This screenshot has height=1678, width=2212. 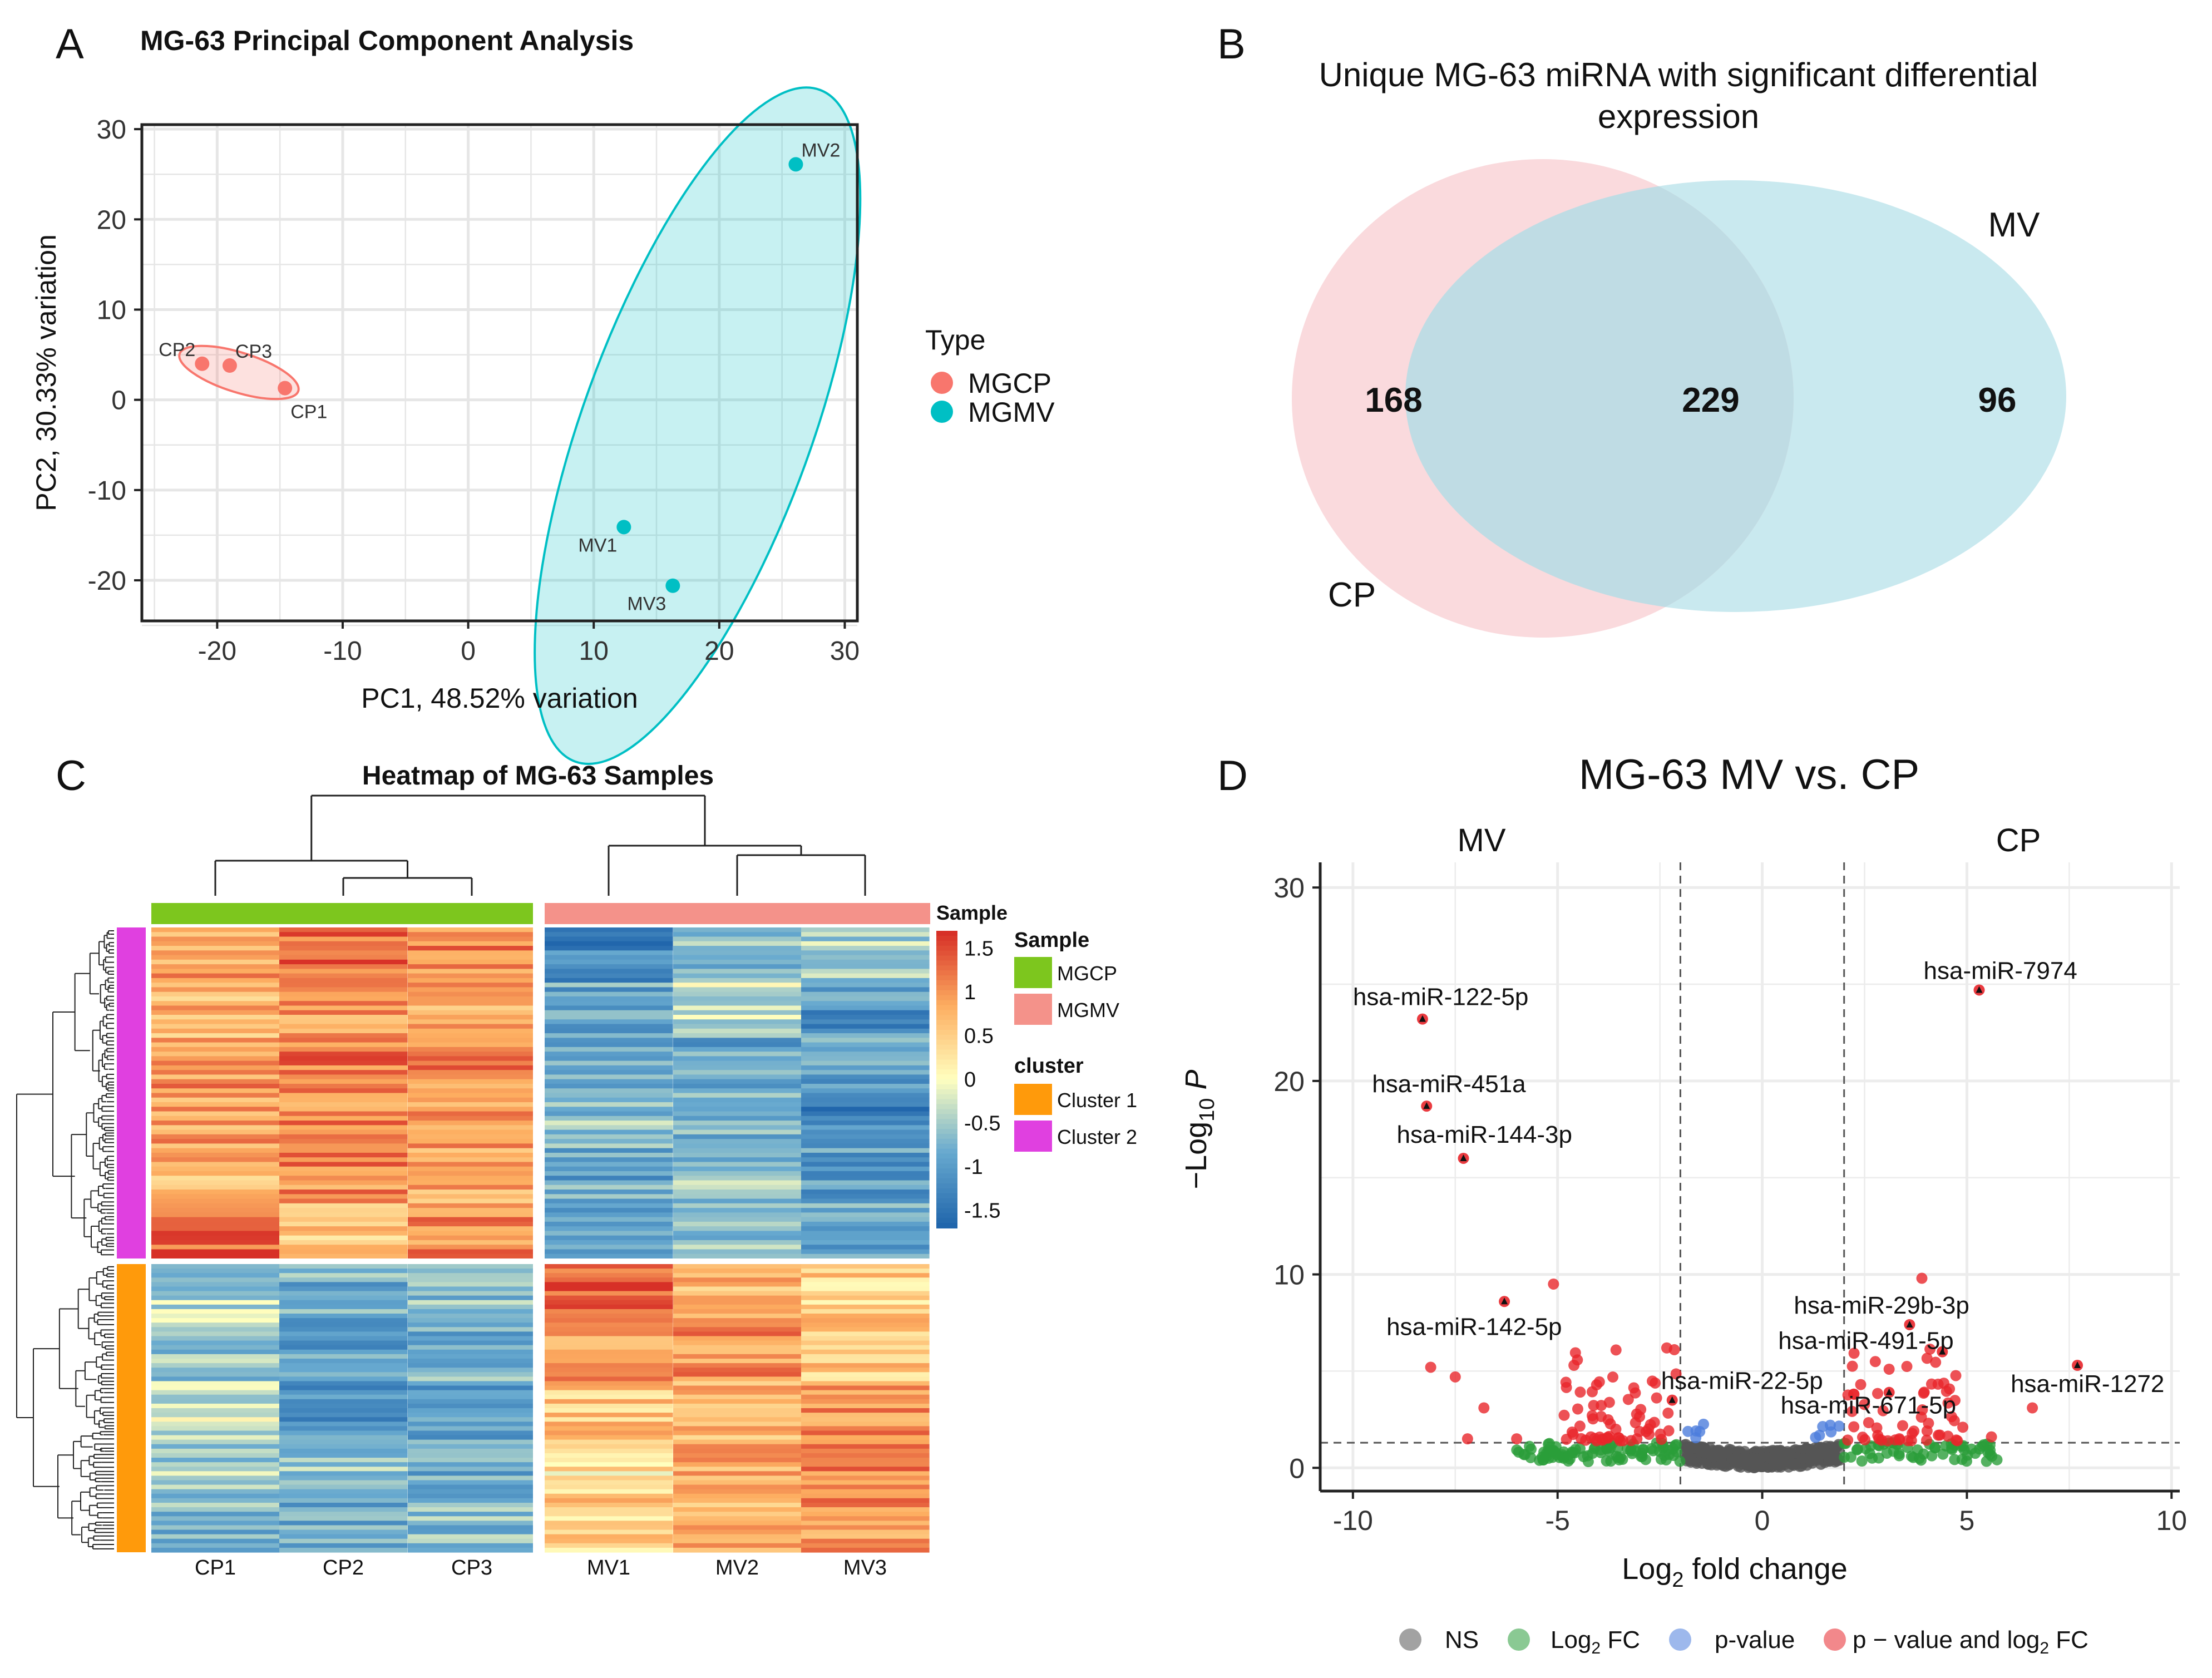 What do you see at coordinates (1672, 1400) in the screenshot?
I see `volcano-labeled-point-marker` at bounding box center [1672, 1400].